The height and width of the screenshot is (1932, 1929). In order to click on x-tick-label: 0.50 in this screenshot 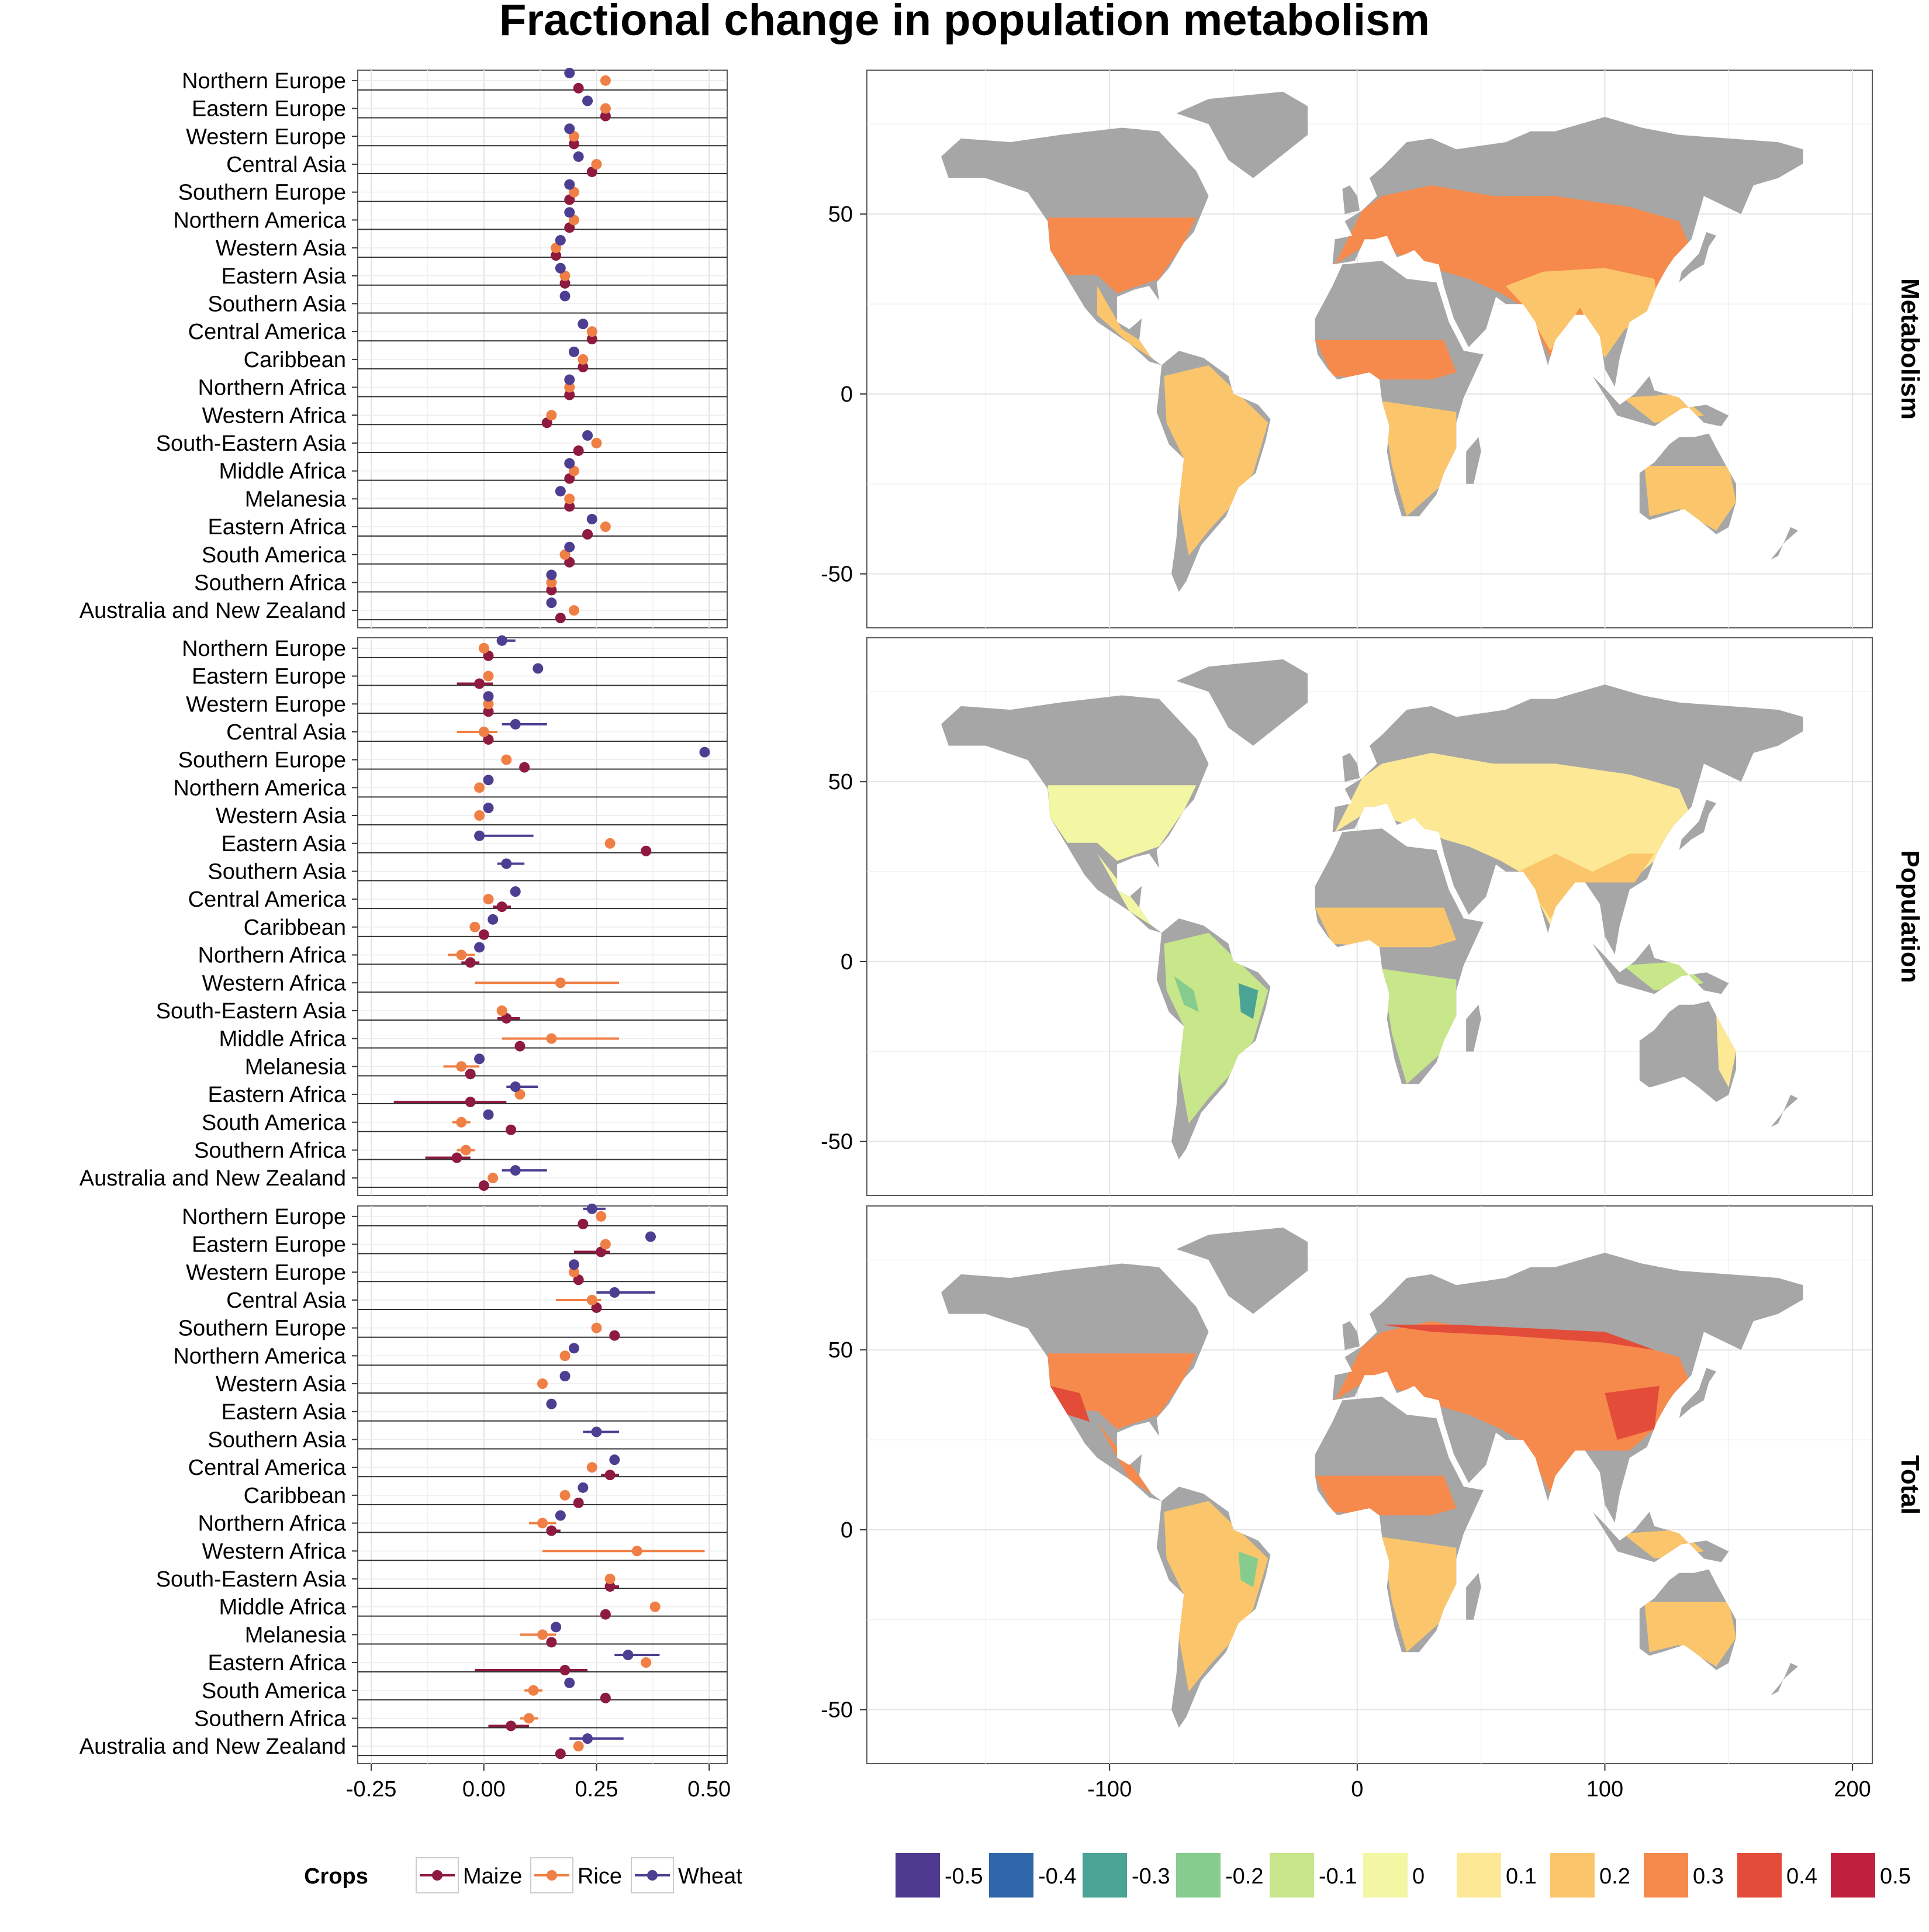, I will do `click(709, 1790)`.